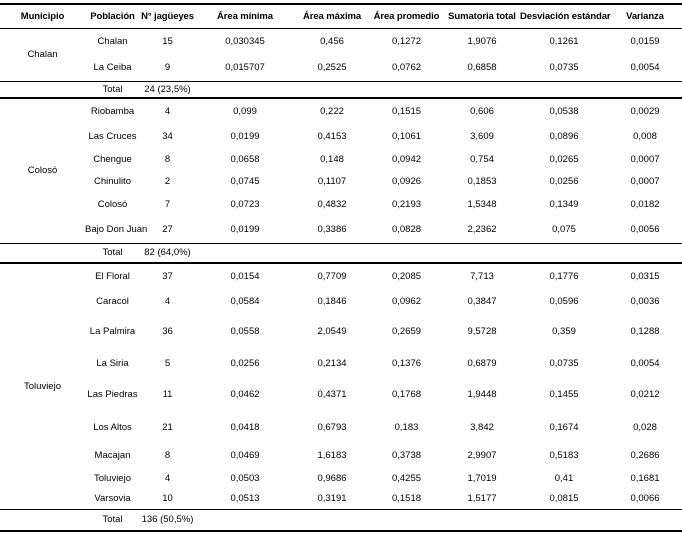  I want to click on value-cell: 0,3738, so click(406, 455).